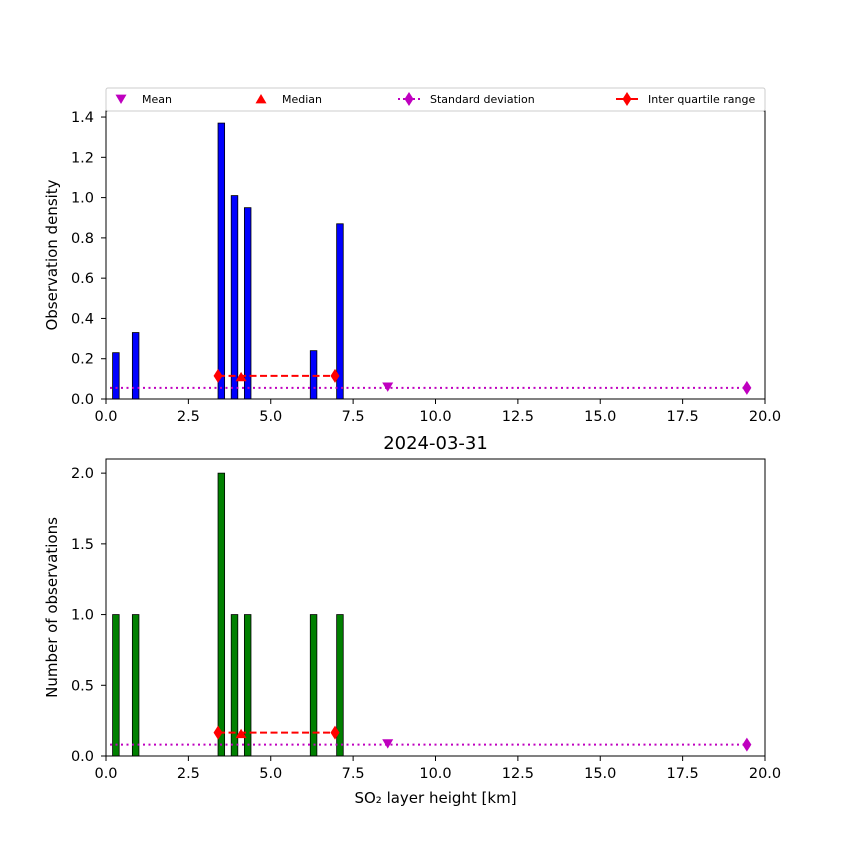 The width and height of the screenshot is (850, 854). I want to click on y-tick-label: 1.2, so click(82, 158).